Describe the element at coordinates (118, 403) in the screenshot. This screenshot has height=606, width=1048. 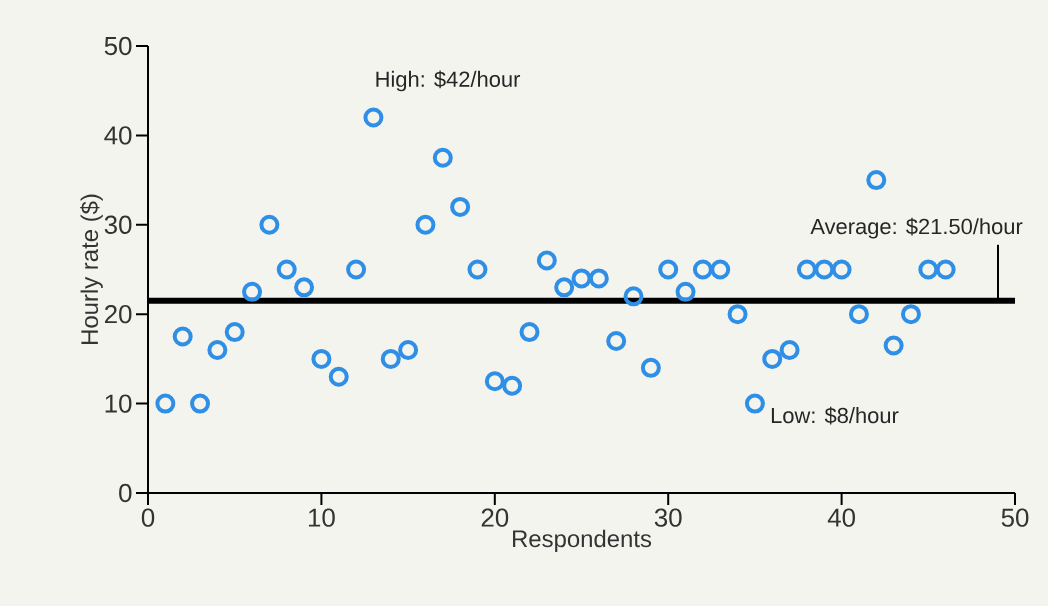
I see `y-tick-label: 10` at that location.